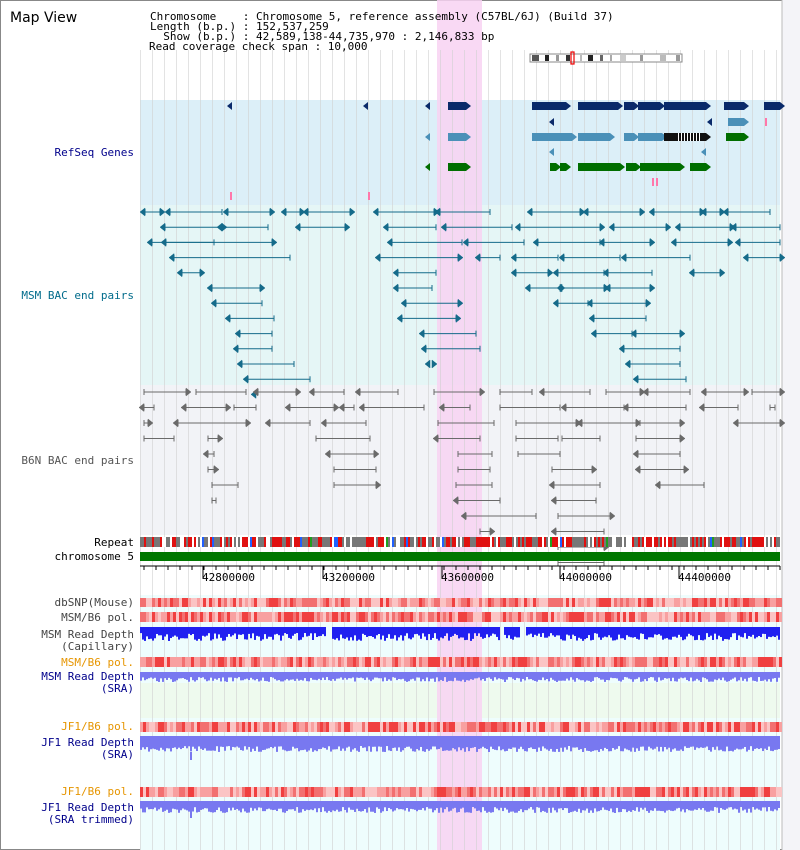 The width and height of the screenshot is (800, 850). I want to click on axis-tick-label: 44400000, so click(704, 577).